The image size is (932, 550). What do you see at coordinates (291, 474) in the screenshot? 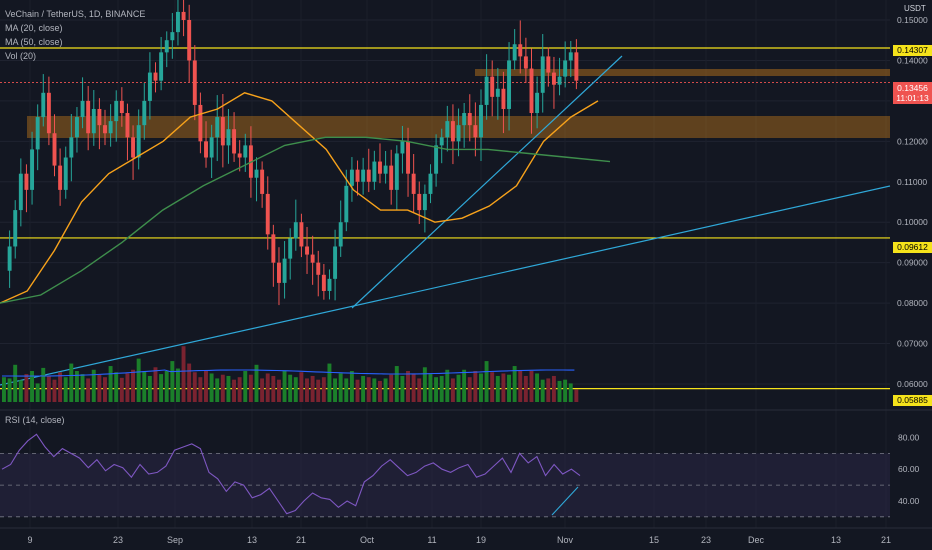
I see `rsi-line` at bounding box center [291, 474].